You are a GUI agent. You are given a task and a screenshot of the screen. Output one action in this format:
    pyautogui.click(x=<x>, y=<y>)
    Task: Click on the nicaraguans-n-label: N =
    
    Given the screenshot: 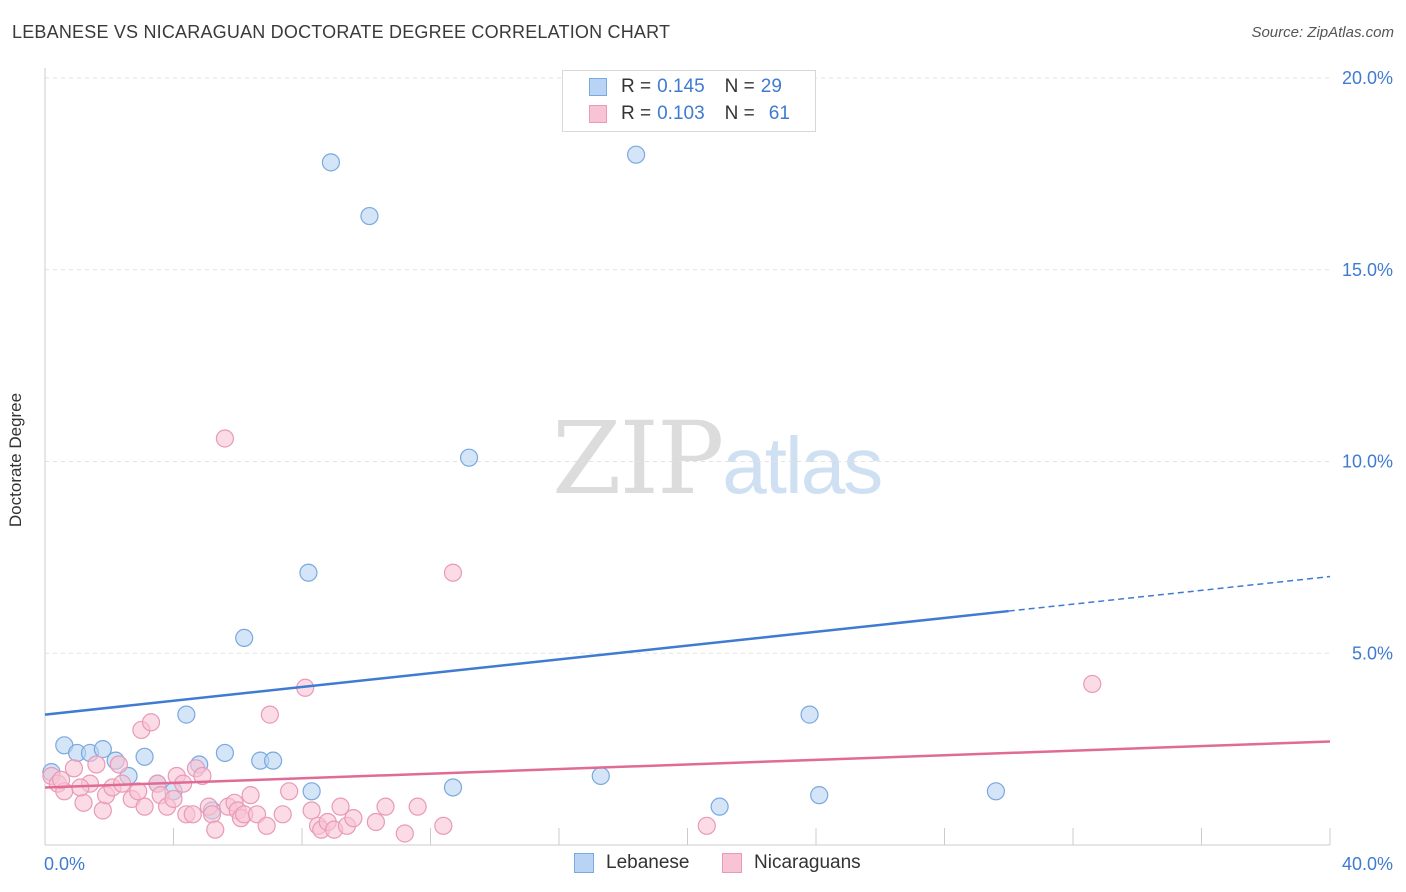 What is the action you would take?
    pyautogui.click(x=739, y=113)
    